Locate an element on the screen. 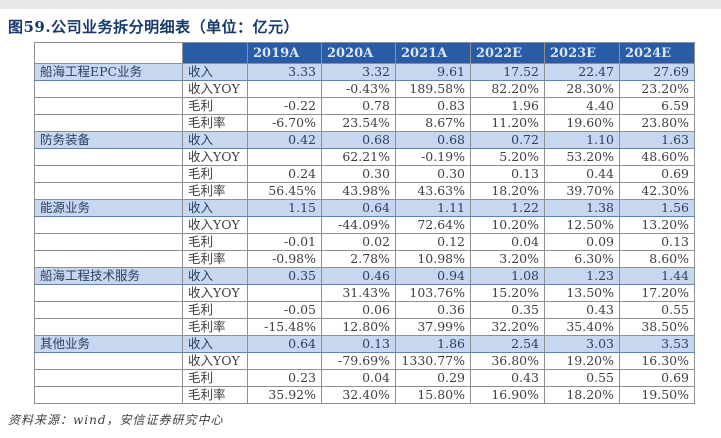 This screenshot has height=438, width=721. value-cell: 0.04 is located at coordinates (507, 242).